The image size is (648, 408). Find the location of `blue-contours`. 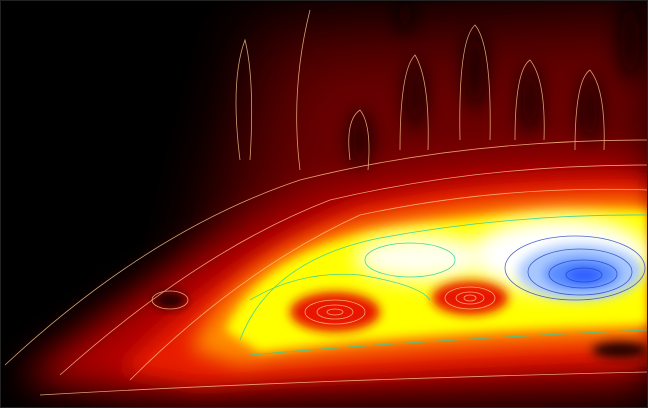

blue-contours is located at coordinates (575, 268).